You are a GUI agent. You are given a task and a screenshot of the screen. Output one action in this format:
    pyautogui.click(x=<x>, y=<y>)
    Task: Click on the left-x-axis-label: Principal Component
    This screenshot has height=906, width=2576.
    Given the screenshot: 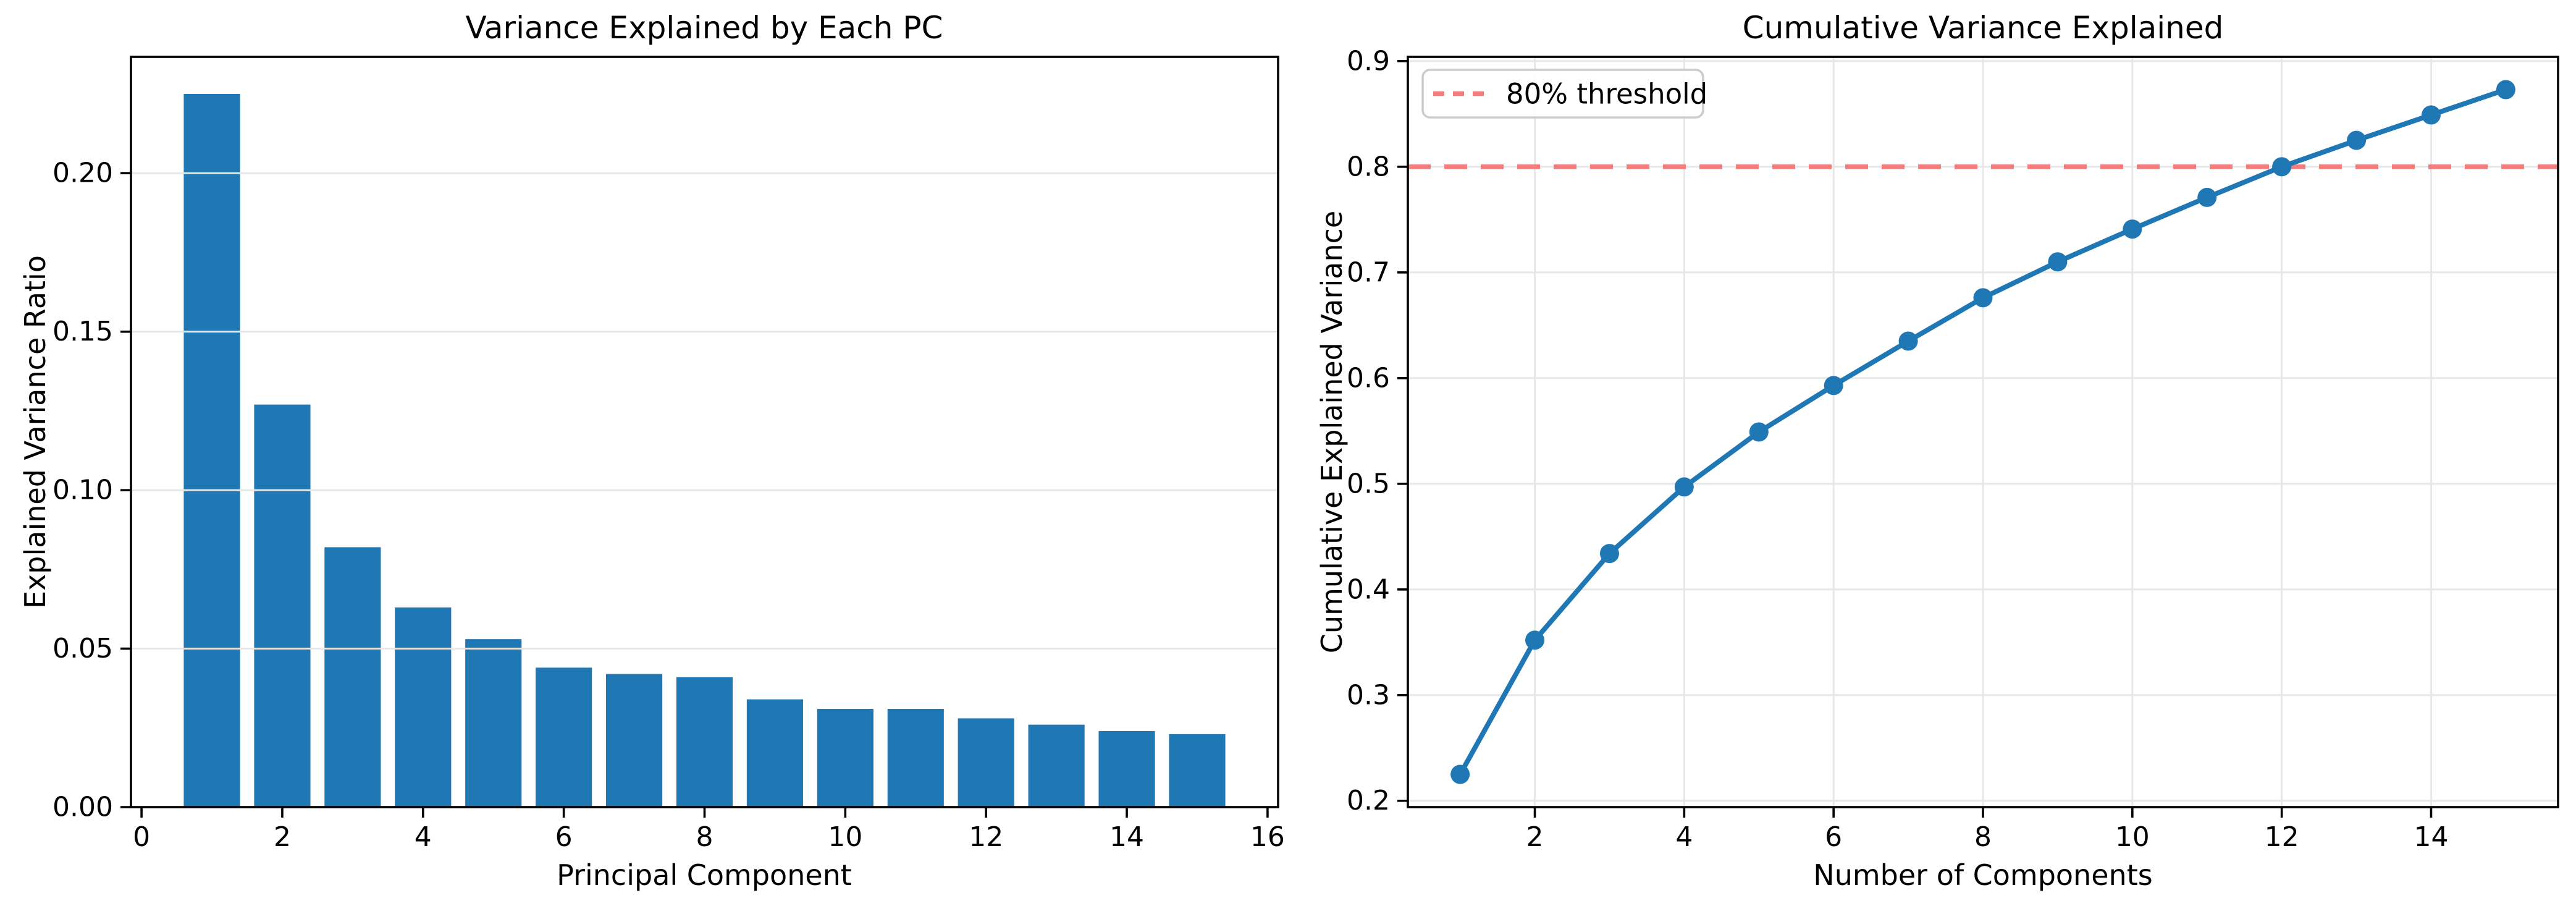 What is the action you would take?
    pyautogui.click(x=704, y=875)
    